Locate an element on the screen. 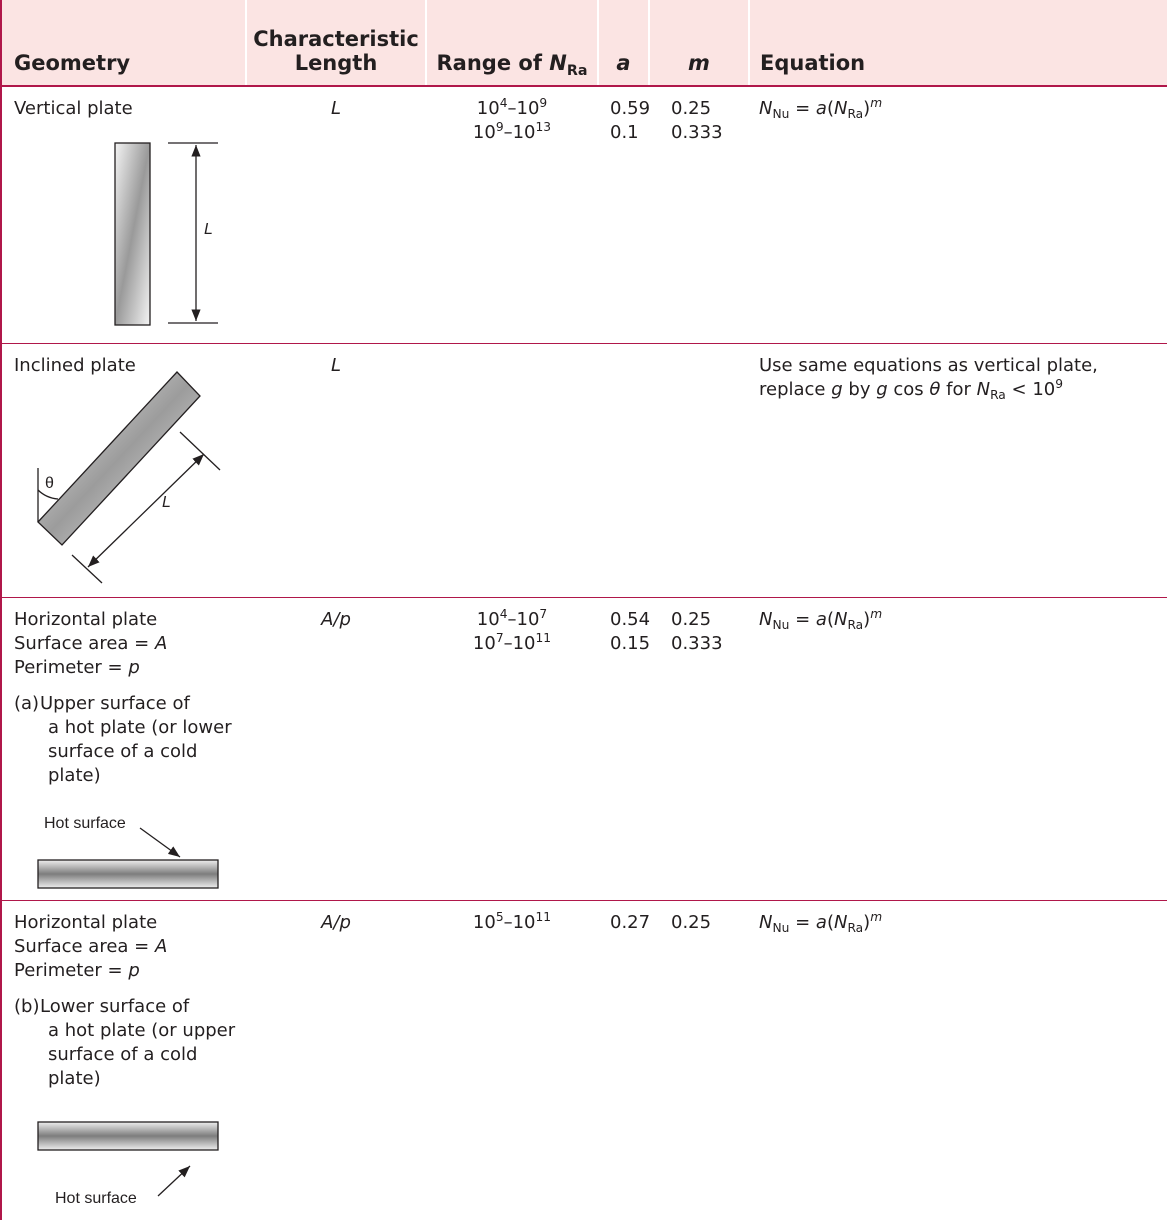  text-segment: 13 is located at coordinates (543, 127).